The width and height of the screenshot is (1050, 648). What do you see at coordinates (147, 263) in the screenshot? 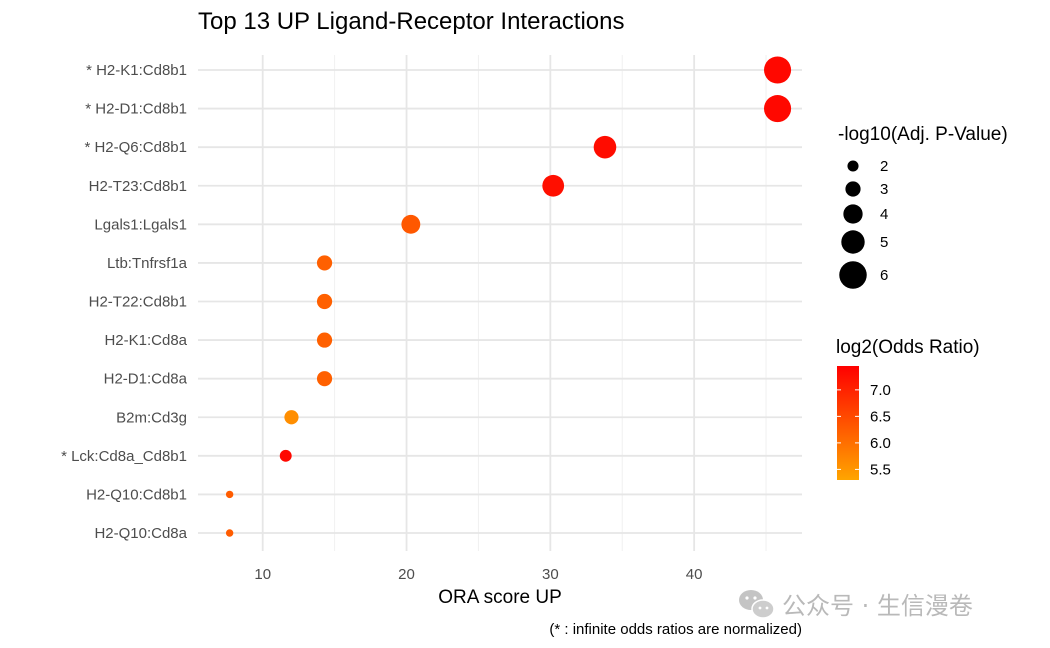
I see `y-tick-label: Ltb:Tnfrsf1a` at bounding box center [147, 263].